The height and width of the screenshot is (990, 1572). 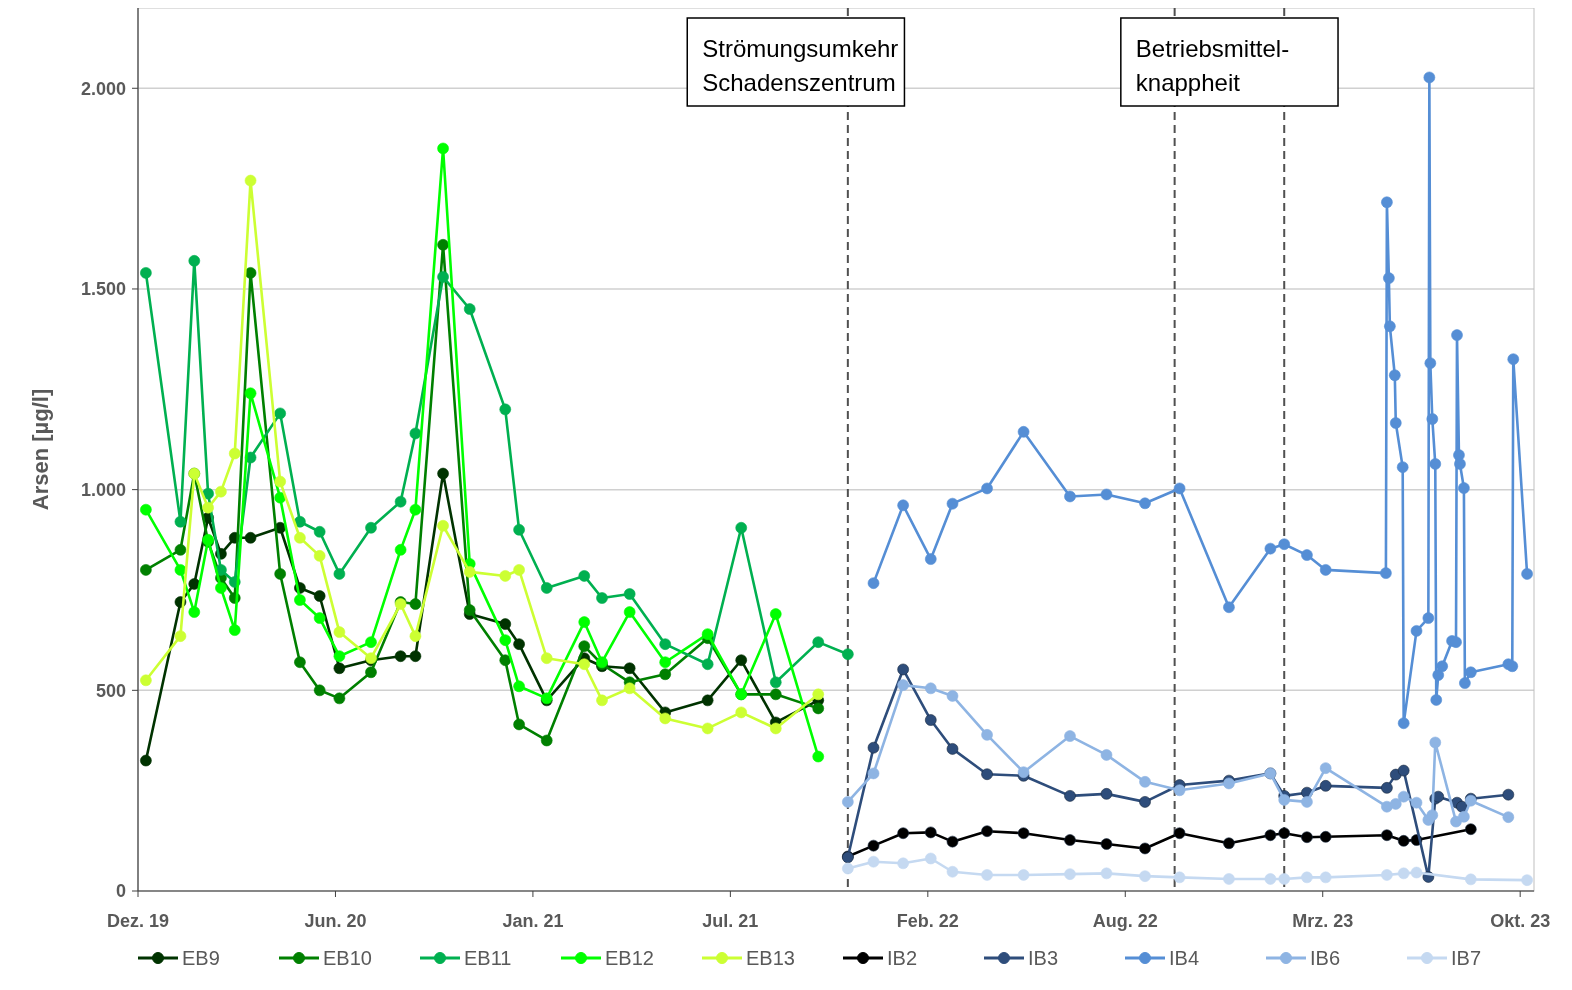 I want to click on legend-label: IB7, so click(x=1466, y=958).